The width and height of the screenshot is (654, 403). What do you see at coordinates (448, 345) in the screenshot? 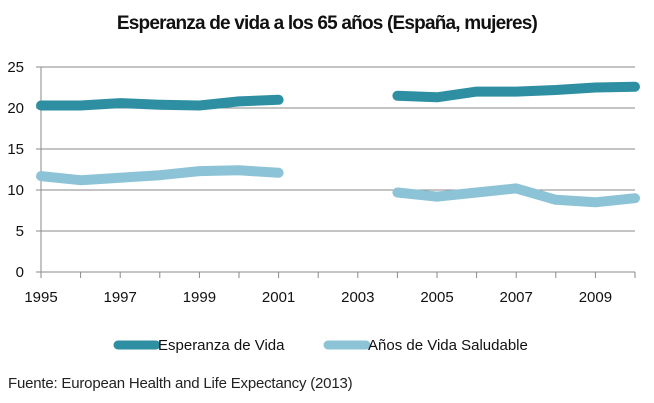
I see `legend-label: Años de Vida Saludable` at bounding box center [448, 345].